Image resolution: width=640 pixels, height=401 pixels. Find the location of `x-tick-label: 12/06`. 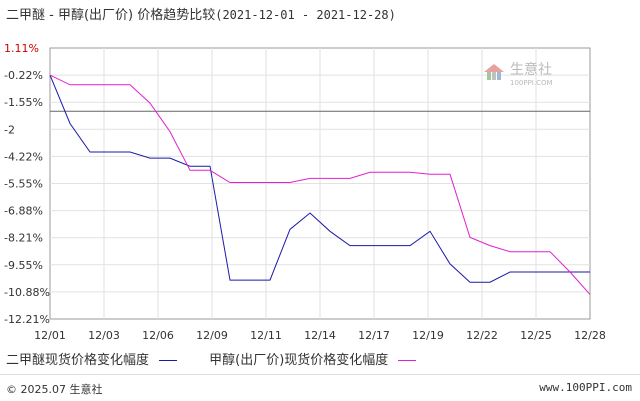

x-tick-label: 12/06 is located at coordinates (158, 335).